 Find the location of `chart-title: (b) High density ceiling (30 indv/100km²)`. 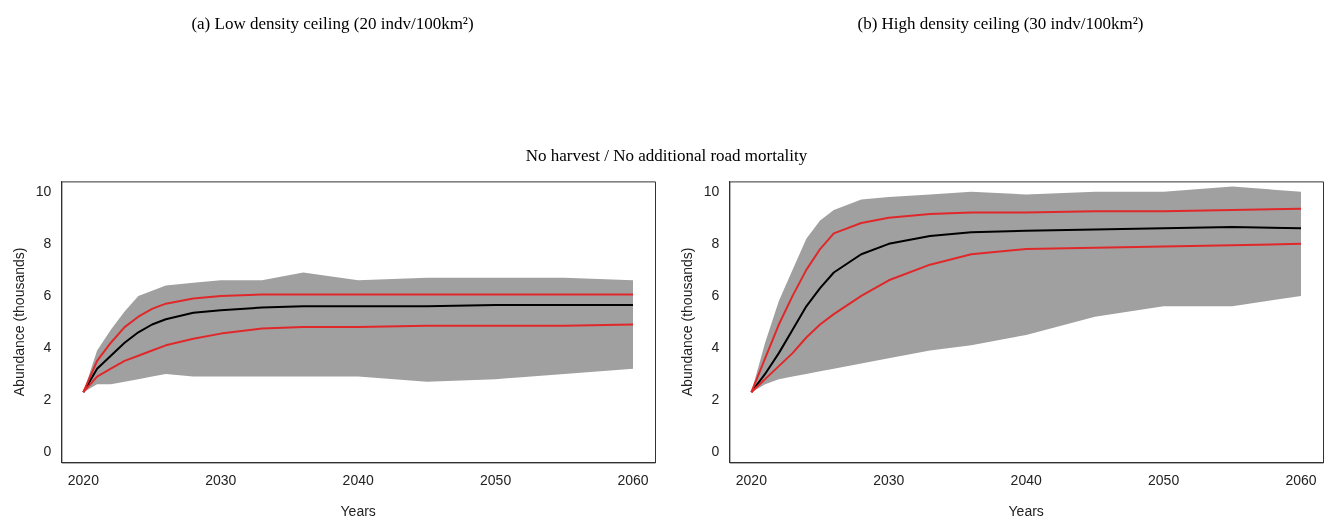

chart-title: (b) High density ceiling (30 indv/100km²) is located at coordinates (1000, 24).